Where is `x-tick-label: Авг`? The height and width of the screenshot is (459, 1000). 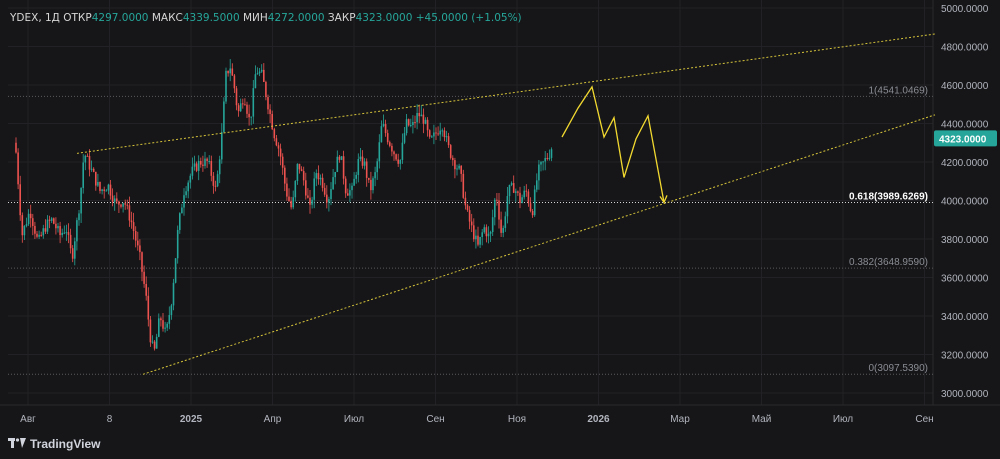 x-tick-label: Авг is located at coordinates (28, 419).